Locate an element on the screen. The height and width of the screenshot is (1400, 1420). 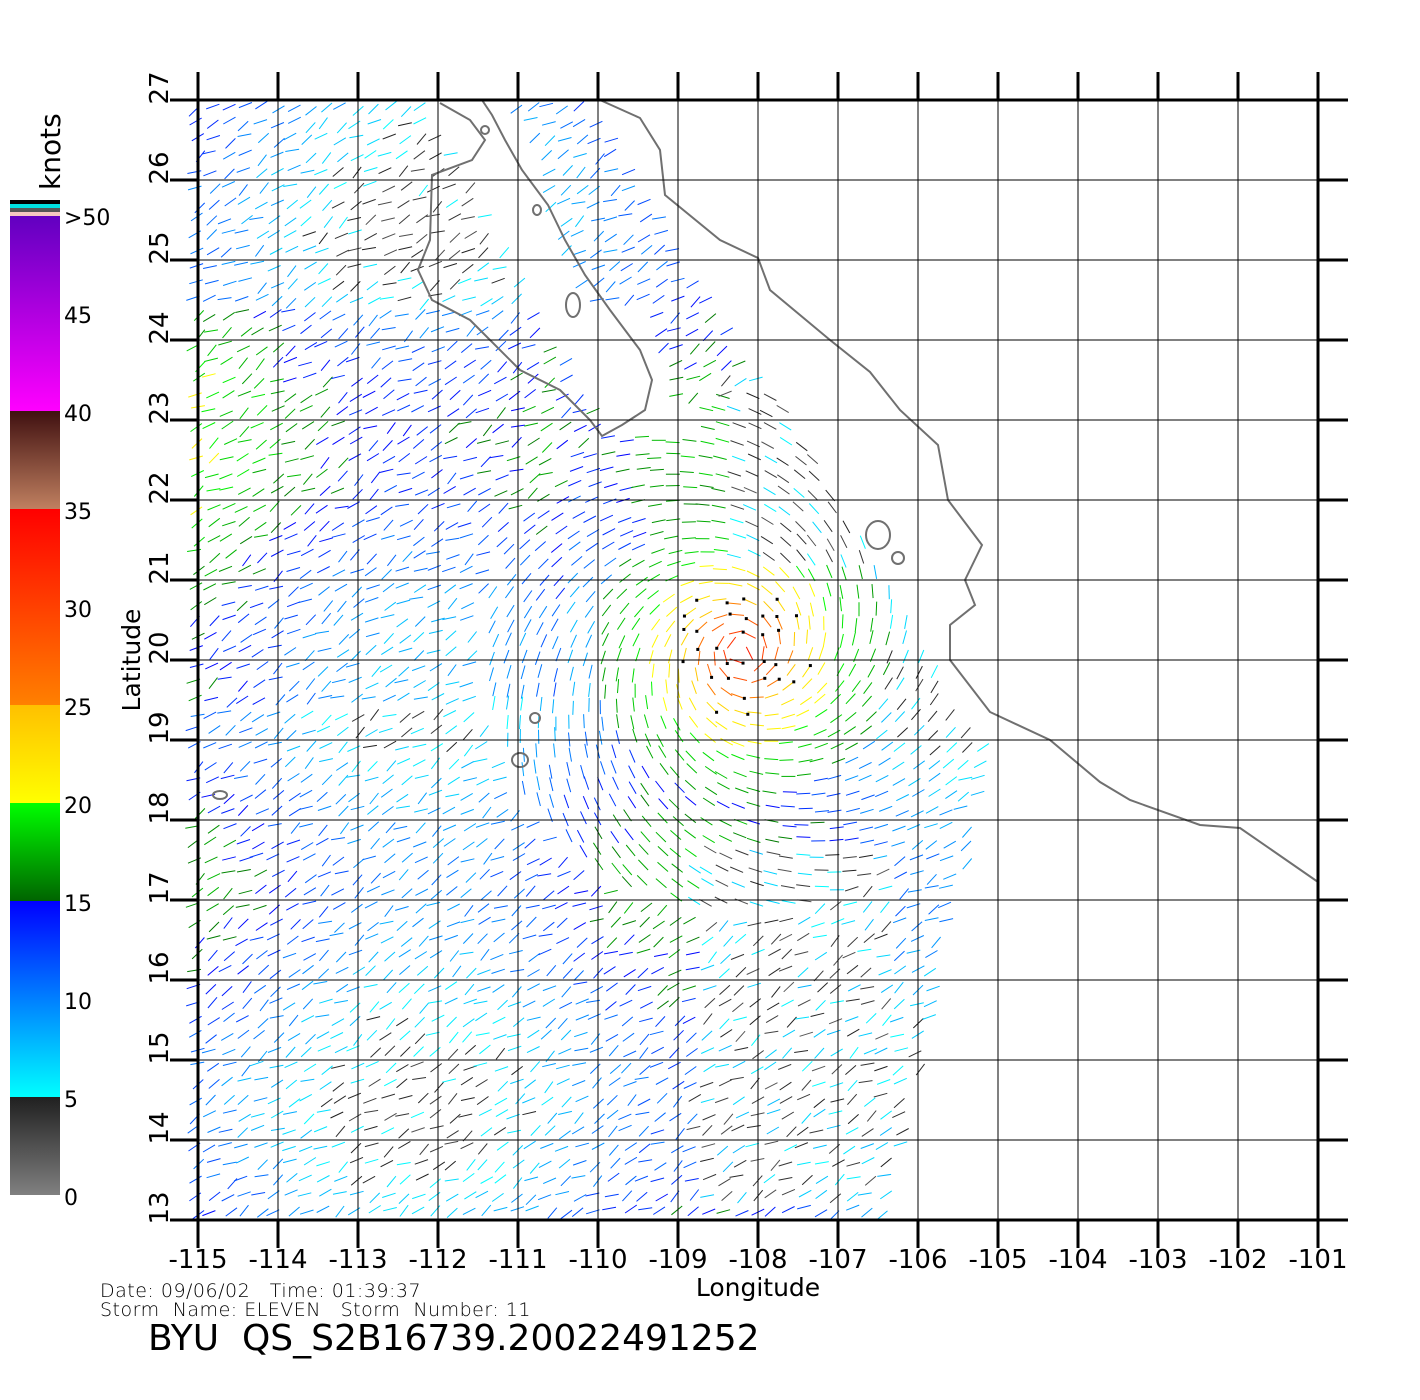
colorbar-label: 0 is located at coordinates (71, 1198).